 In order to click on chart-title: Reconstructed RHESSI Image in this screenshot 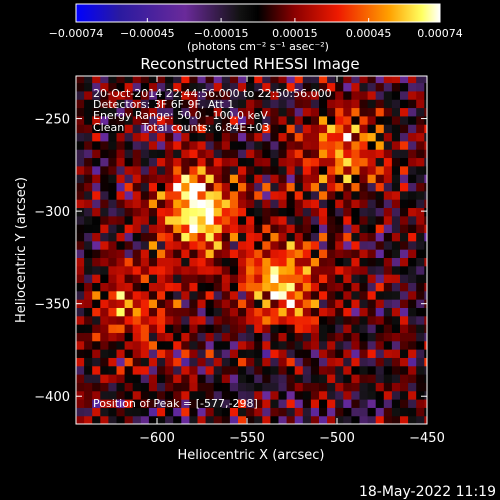, I will do `click(249, 64)`.